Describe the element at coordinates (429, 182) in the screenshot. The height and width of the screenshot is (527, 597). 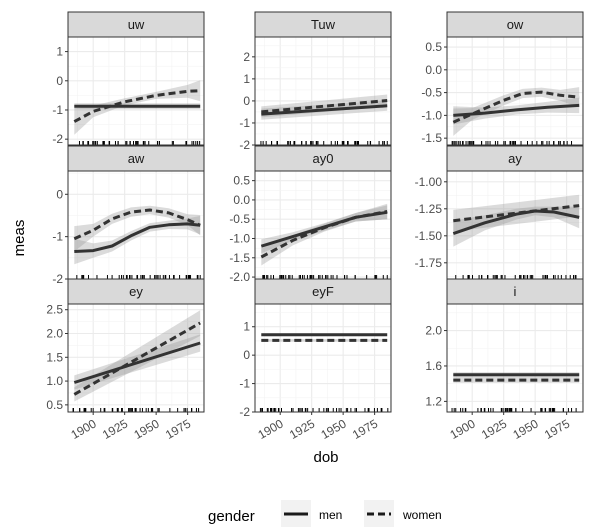
I see `y-tick-label: -1.00` at that location.